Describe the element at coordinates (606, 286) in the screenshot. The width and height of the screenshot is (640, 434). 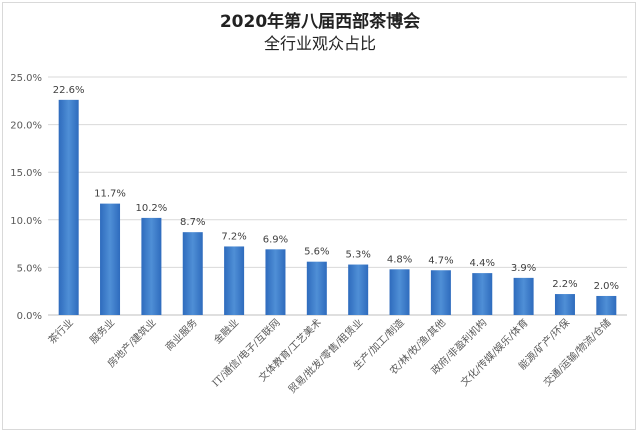
I see `data-label: 2.0%` at that location.